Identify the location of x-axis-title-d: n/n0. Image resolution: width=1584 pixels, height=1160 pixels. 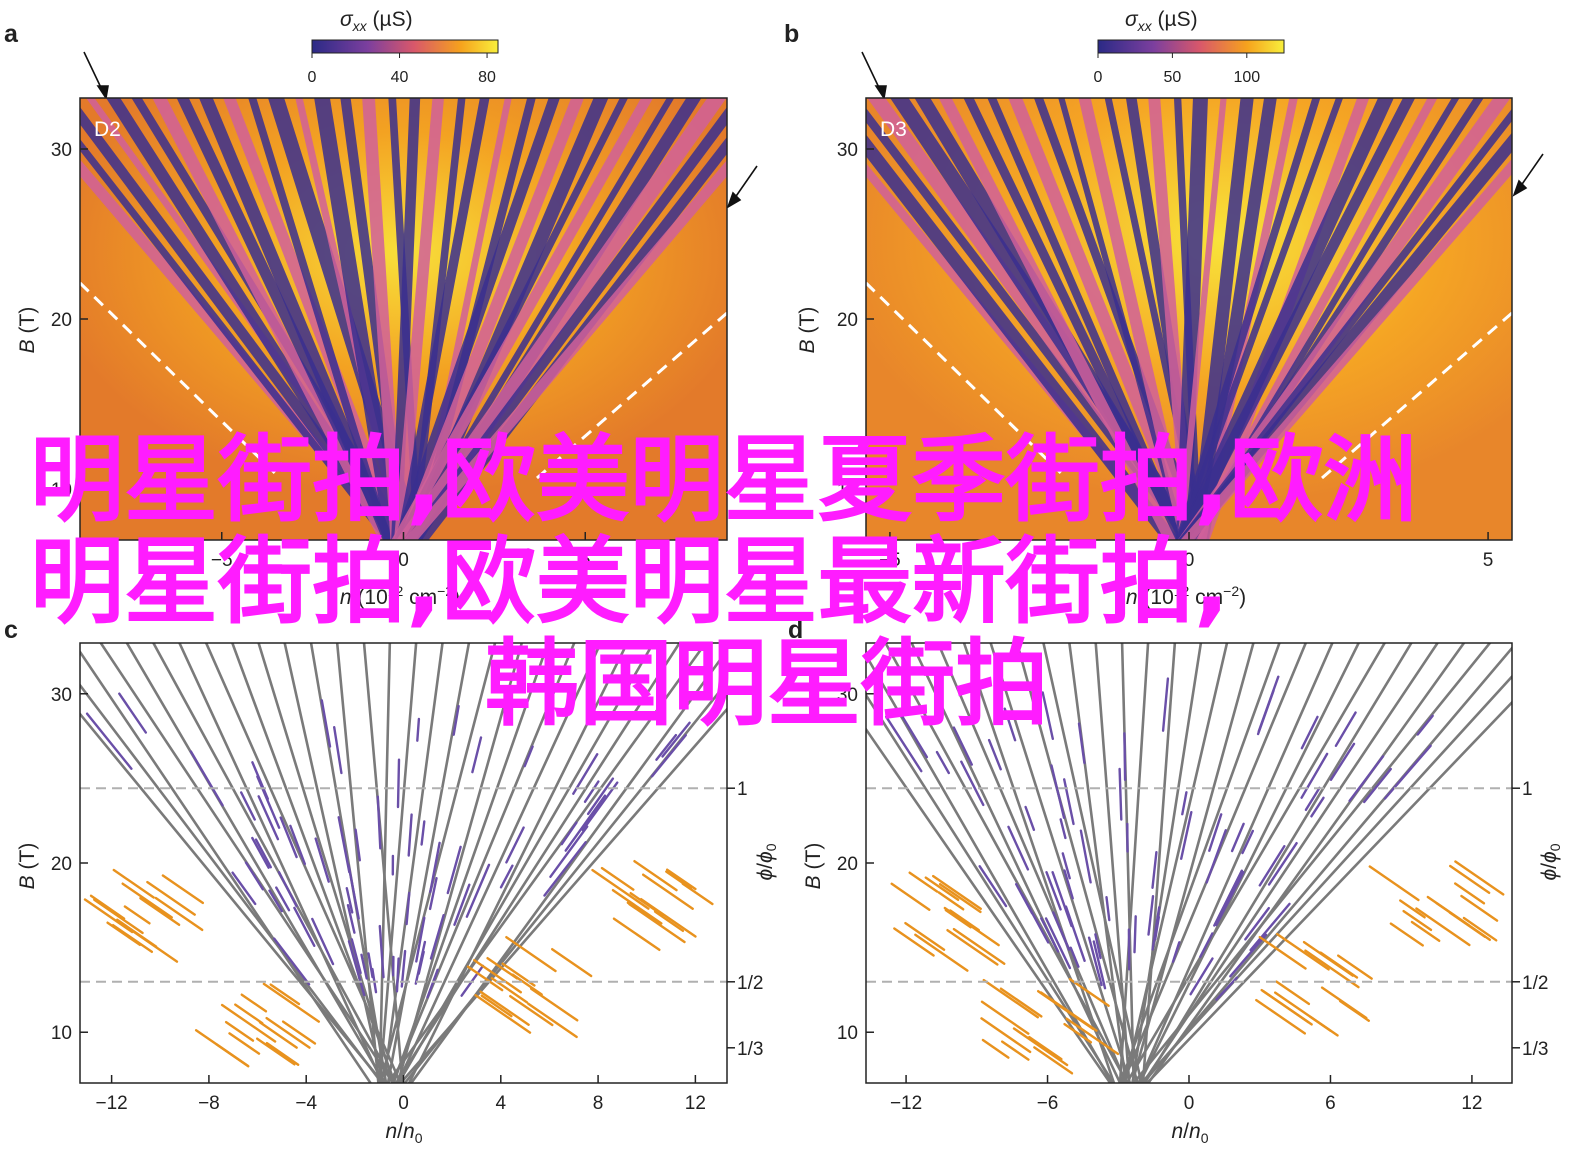
(1189, 1133).